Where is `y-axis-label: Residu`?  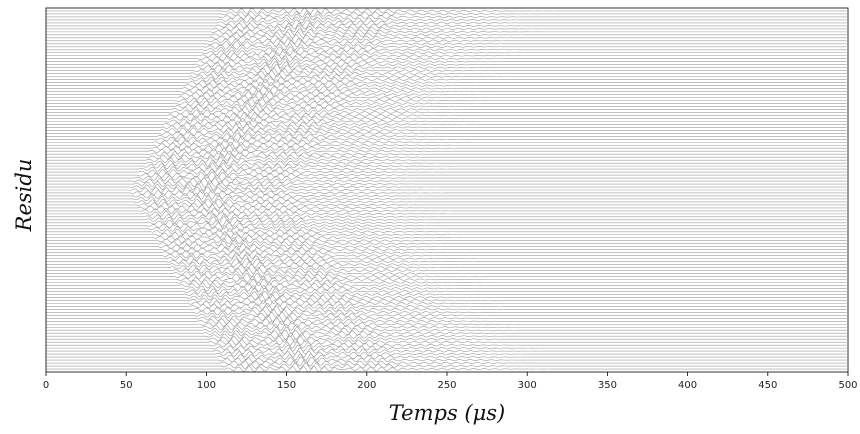
y-axis-label: Residu is located at coordinates (24, 196).